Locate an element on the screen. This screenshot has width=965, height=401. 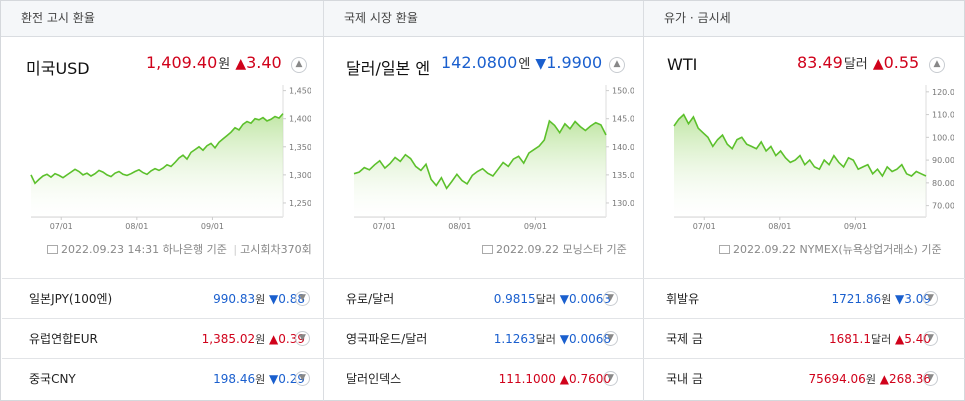
value: 75694.06 is located at coordinates (837, 379).